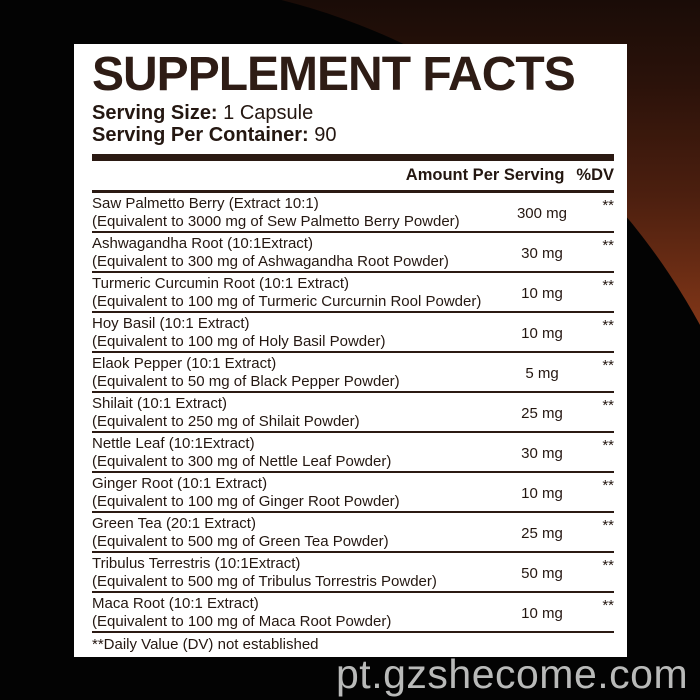 Image resolution: width=700 pixels, height=700 pixels. I want to click on divider-thick, so click(353, 157).